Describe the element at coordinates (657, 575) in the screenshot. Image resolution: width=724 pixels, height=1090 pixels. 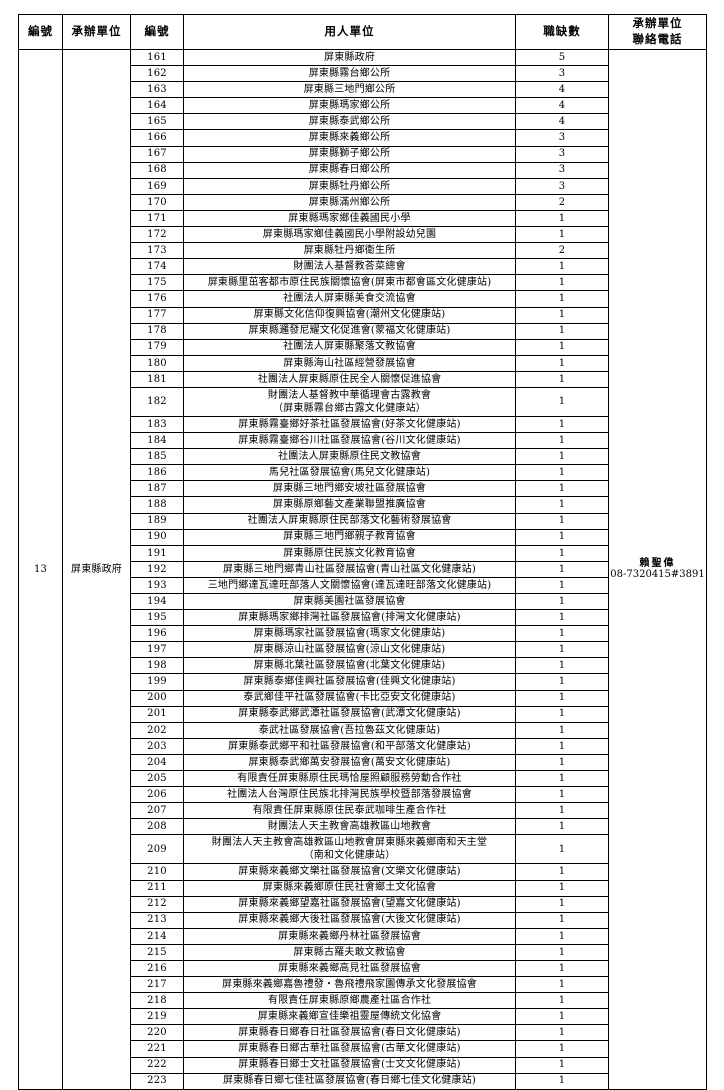
I see `contact-phone: 08-7320415#3891` at that location.